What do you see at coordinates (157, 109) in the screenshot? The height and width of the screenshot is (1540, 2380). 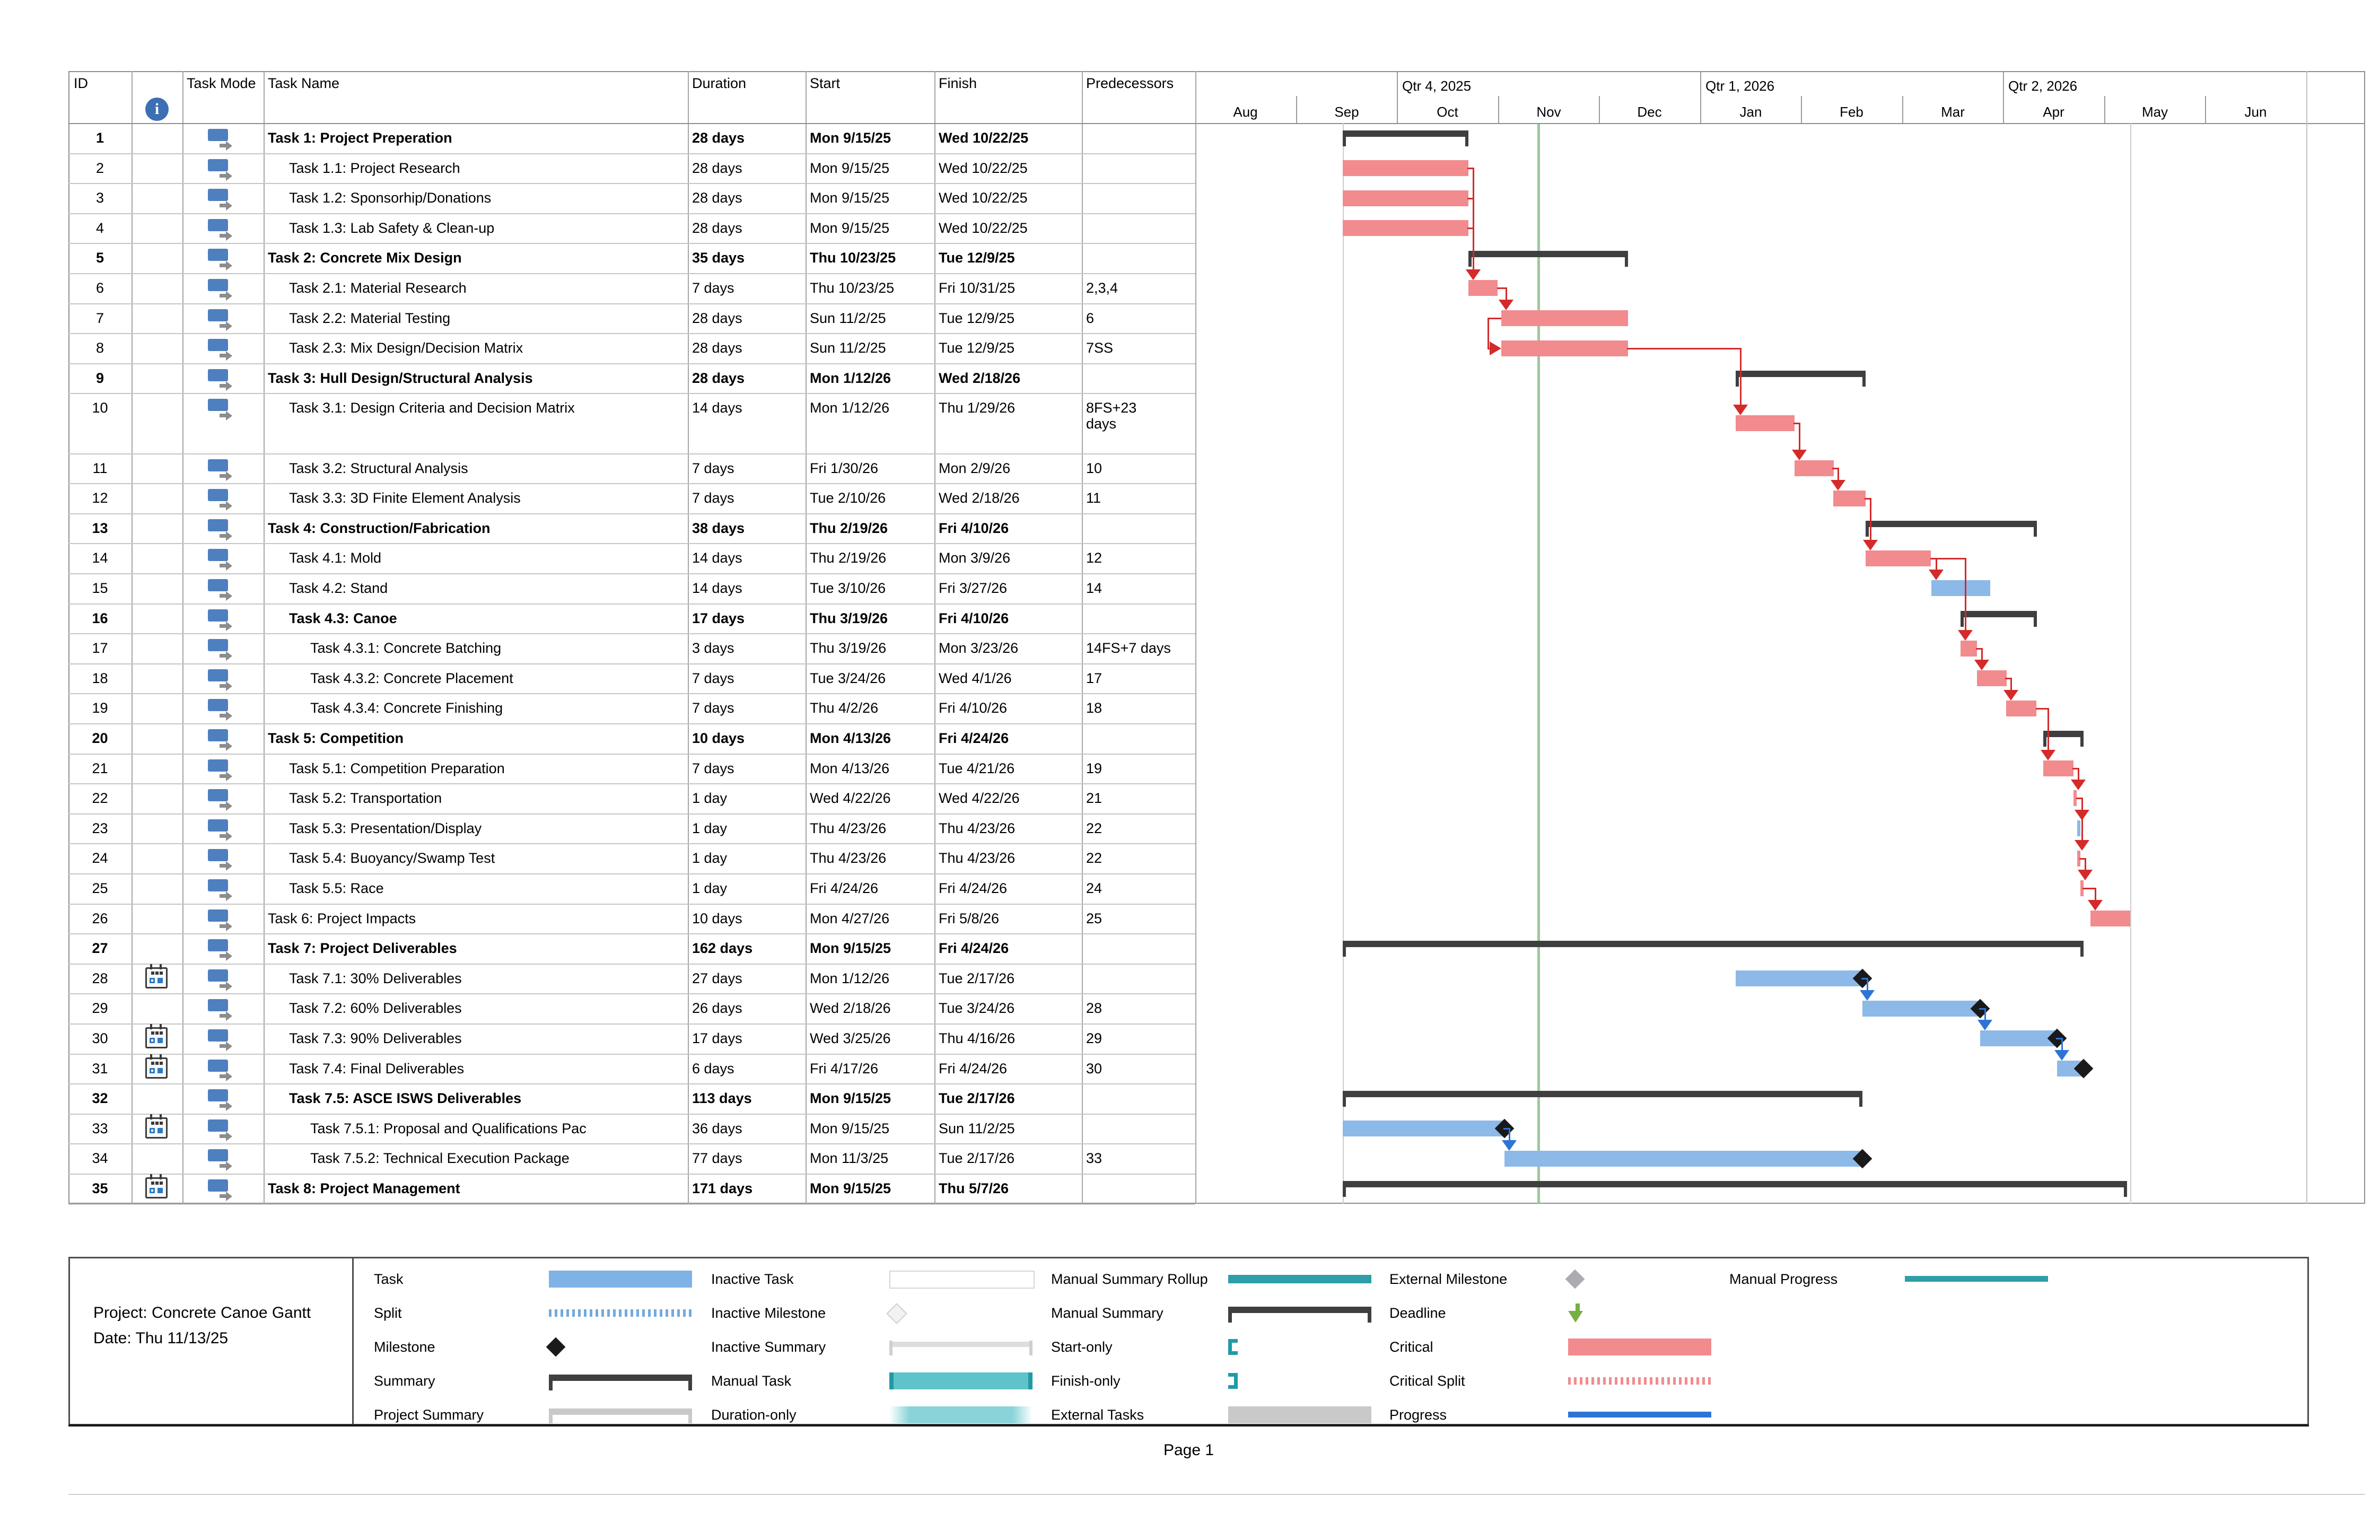 I see `info-icon: i` at bounding box center [157, 109].